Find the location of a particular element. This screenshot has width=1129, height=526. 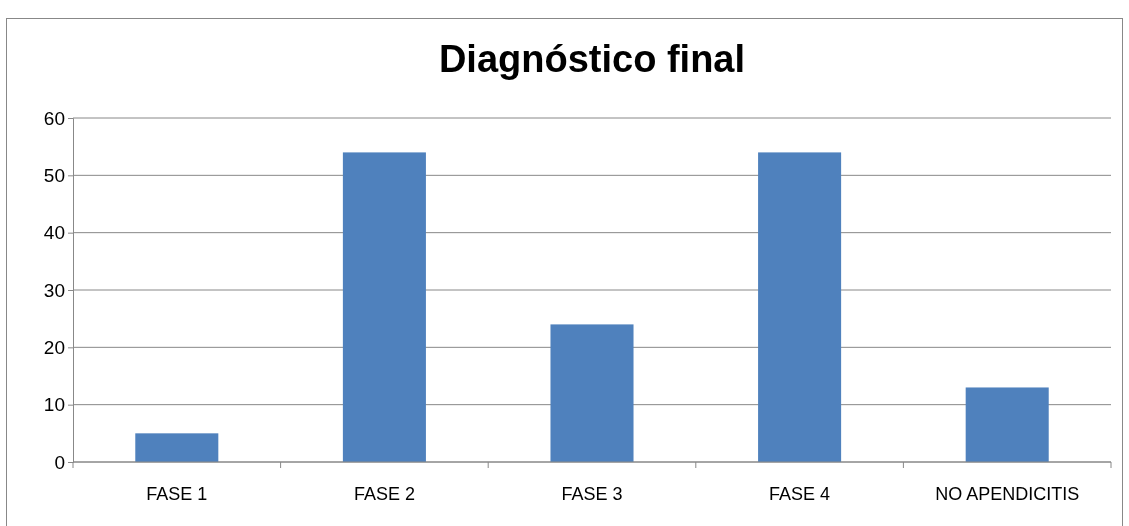

y-tick-label: 10 is located at coordinates (54, 405).